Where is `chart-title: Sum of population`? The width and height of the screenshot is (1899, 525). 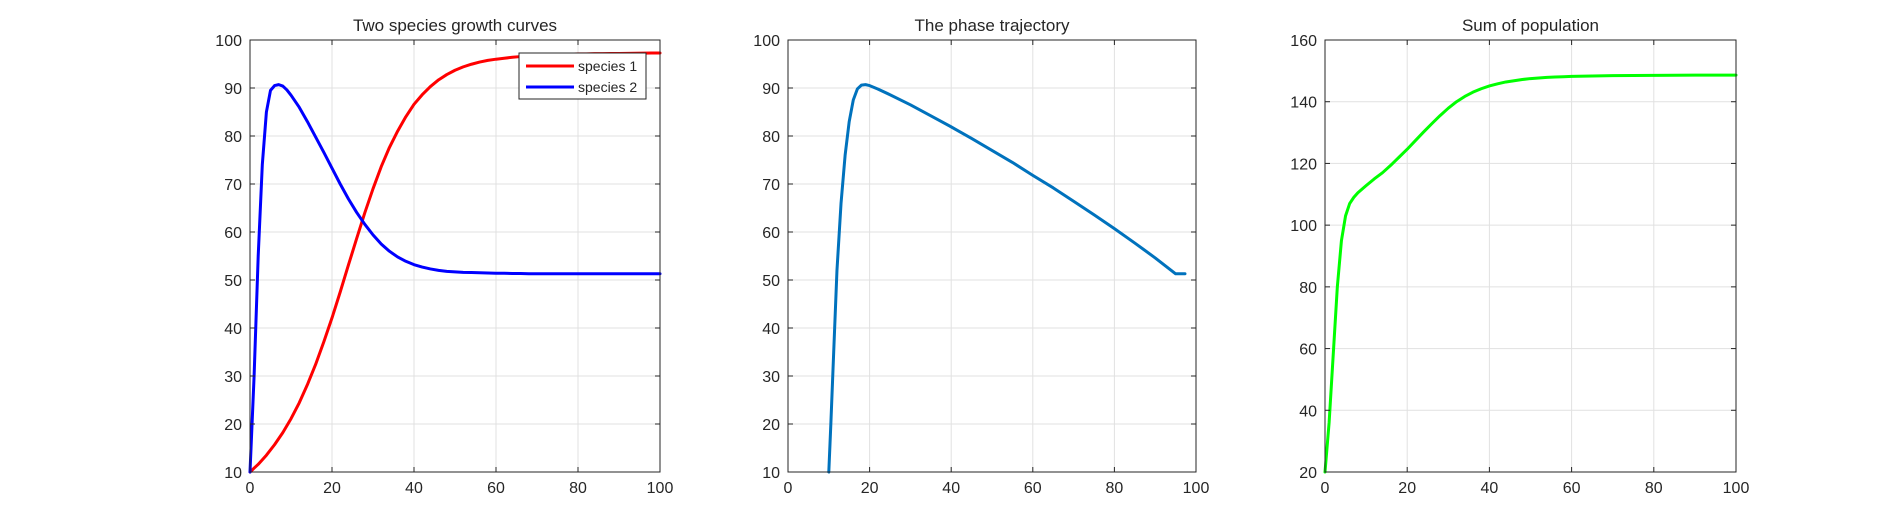 chart-title: Sum of population is located at coordinates (1530, 25).